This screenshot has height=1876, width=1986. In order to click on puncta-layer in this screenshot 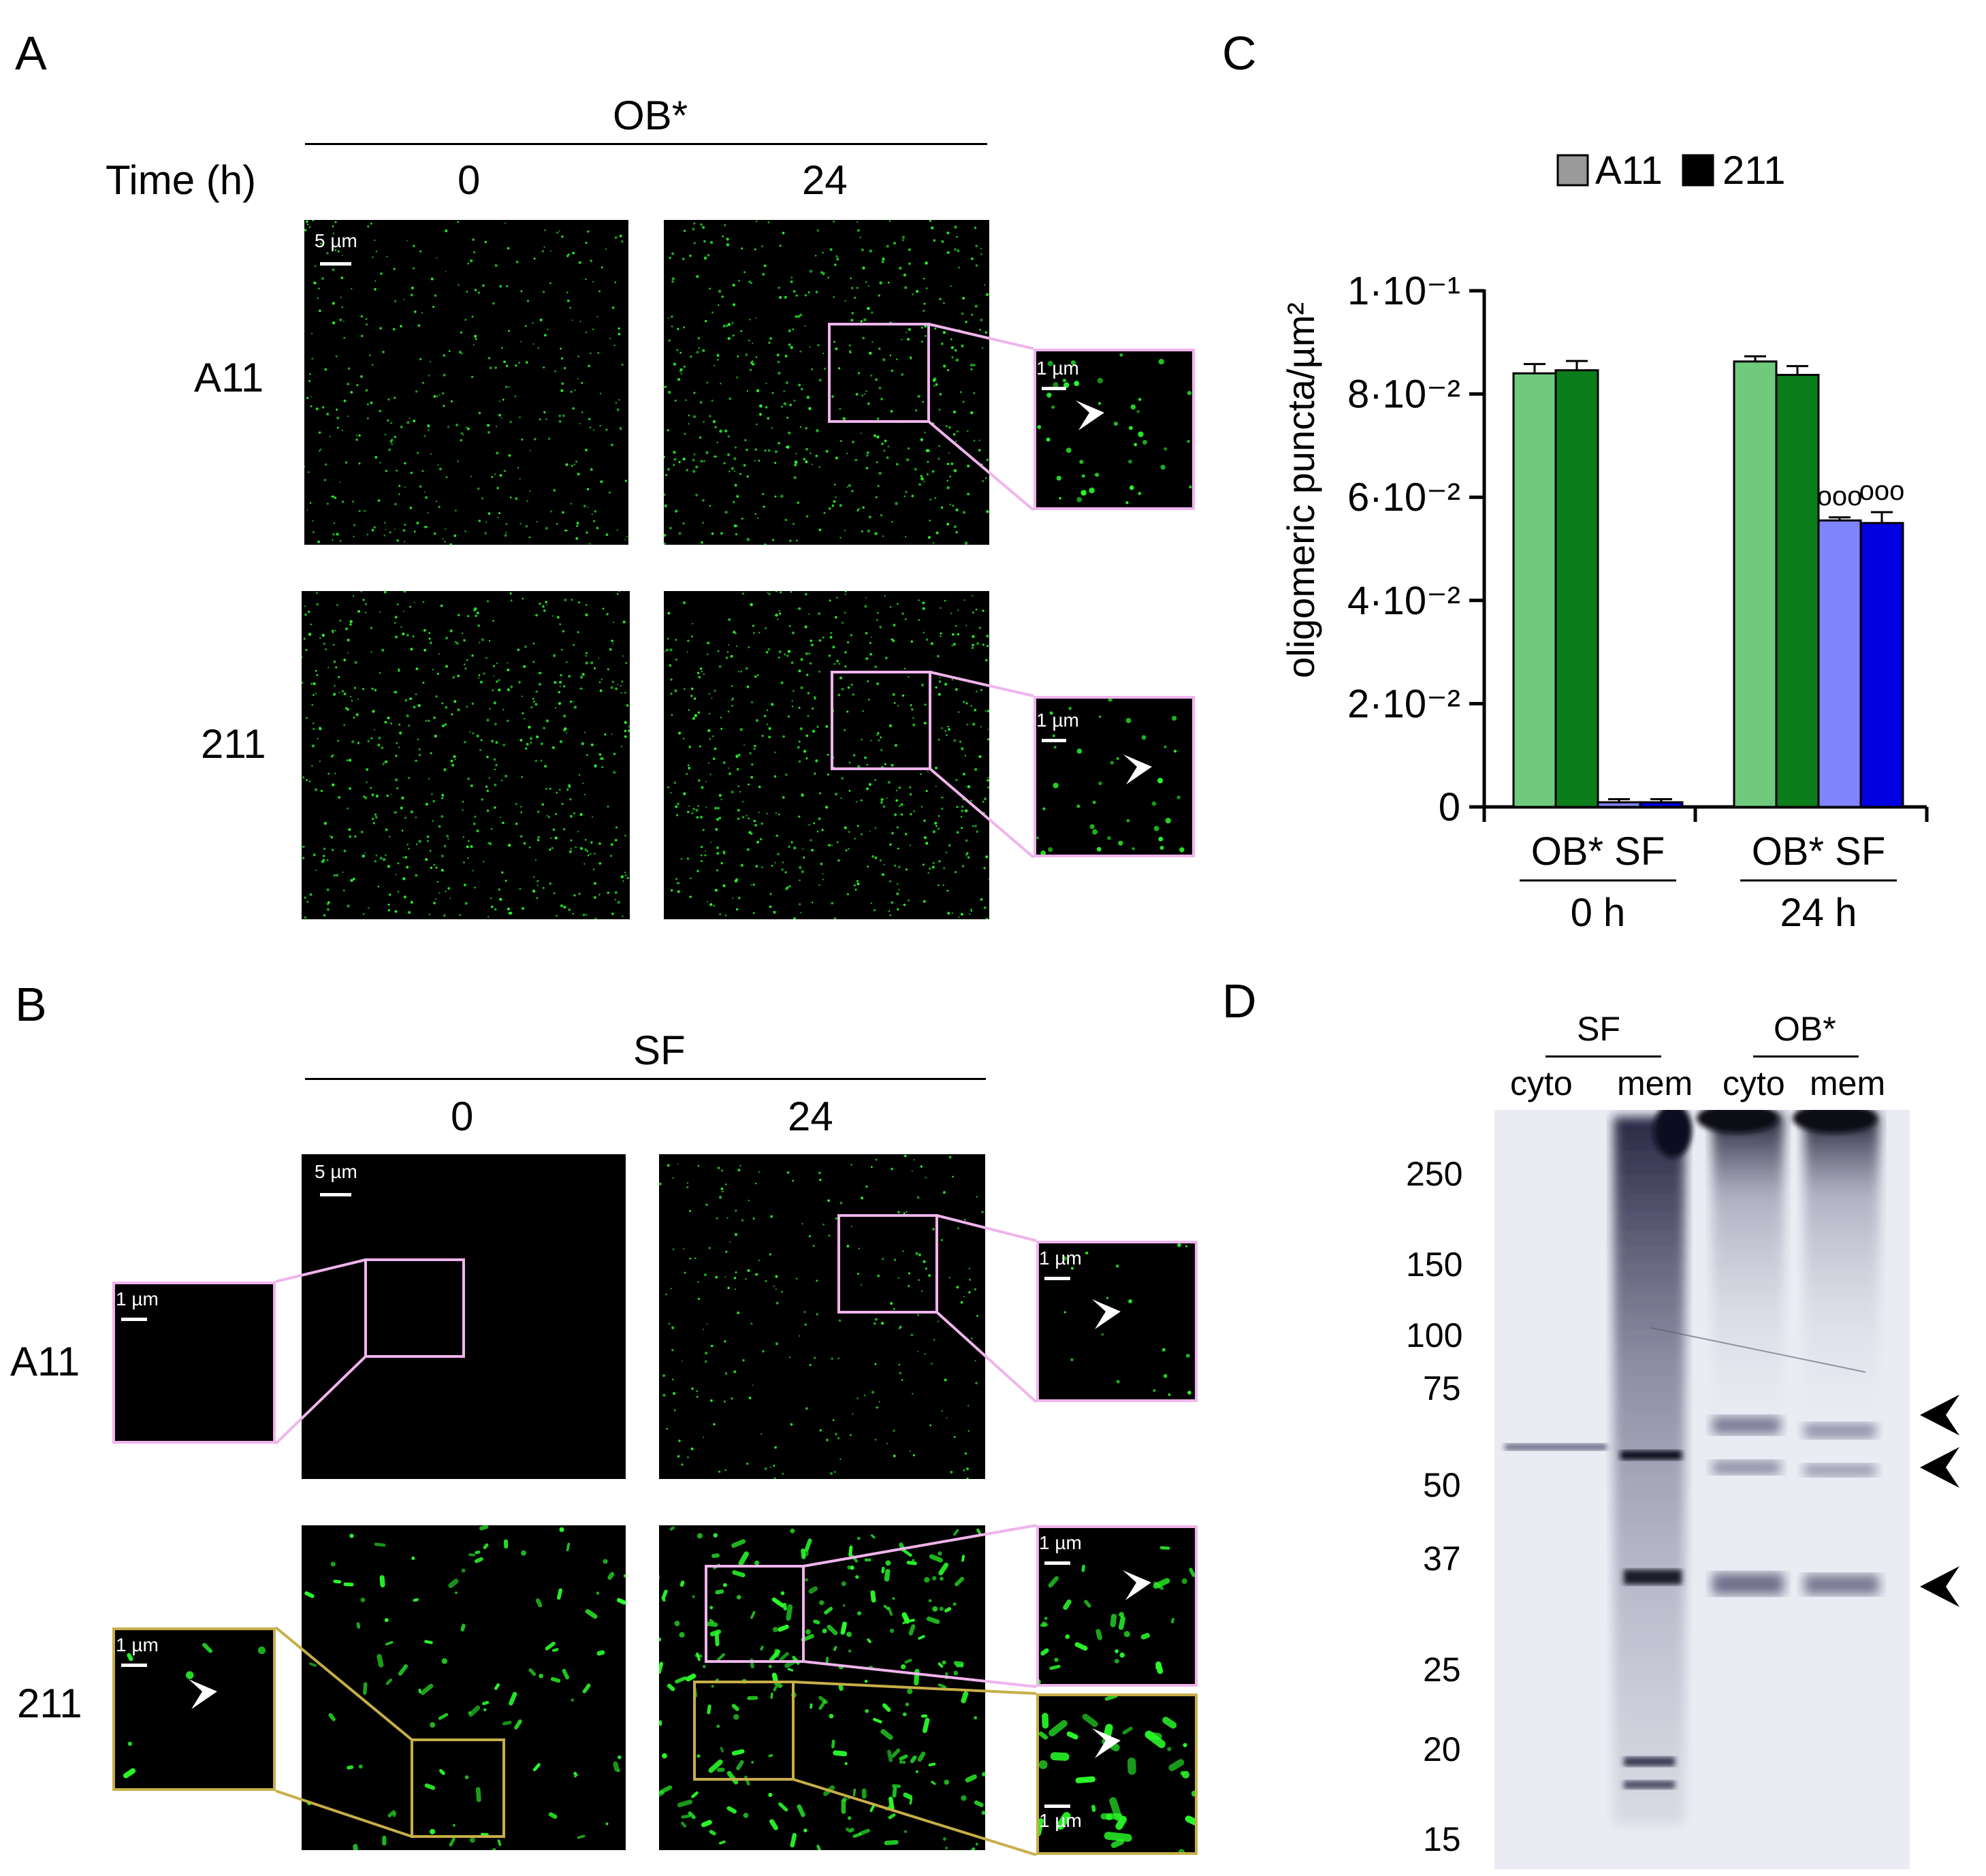, I will do `click(466, 755)`.